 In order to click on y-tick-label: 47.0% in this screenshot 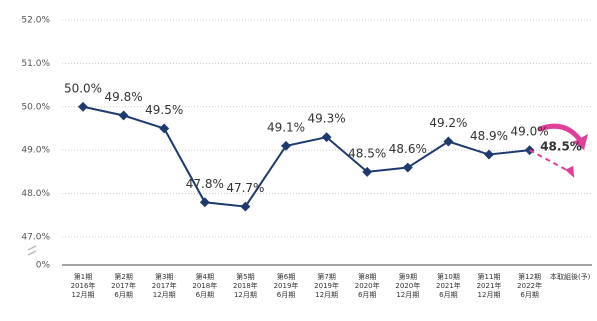, I will do `click(35, 237)`.